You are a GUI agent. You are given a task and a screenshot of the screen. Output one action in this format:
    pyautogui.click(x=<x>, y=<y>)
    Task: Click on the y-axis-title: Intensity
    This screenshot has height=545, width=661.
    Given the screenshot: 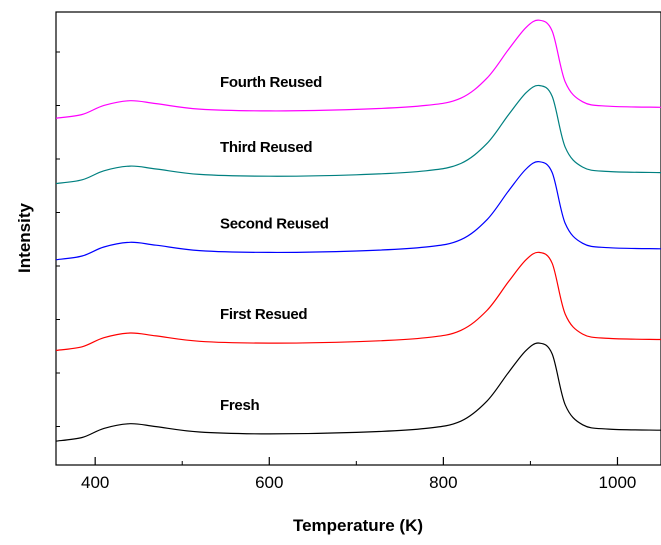 What is the action you would take?
    pyautogui.click(x=24, y=238)
    